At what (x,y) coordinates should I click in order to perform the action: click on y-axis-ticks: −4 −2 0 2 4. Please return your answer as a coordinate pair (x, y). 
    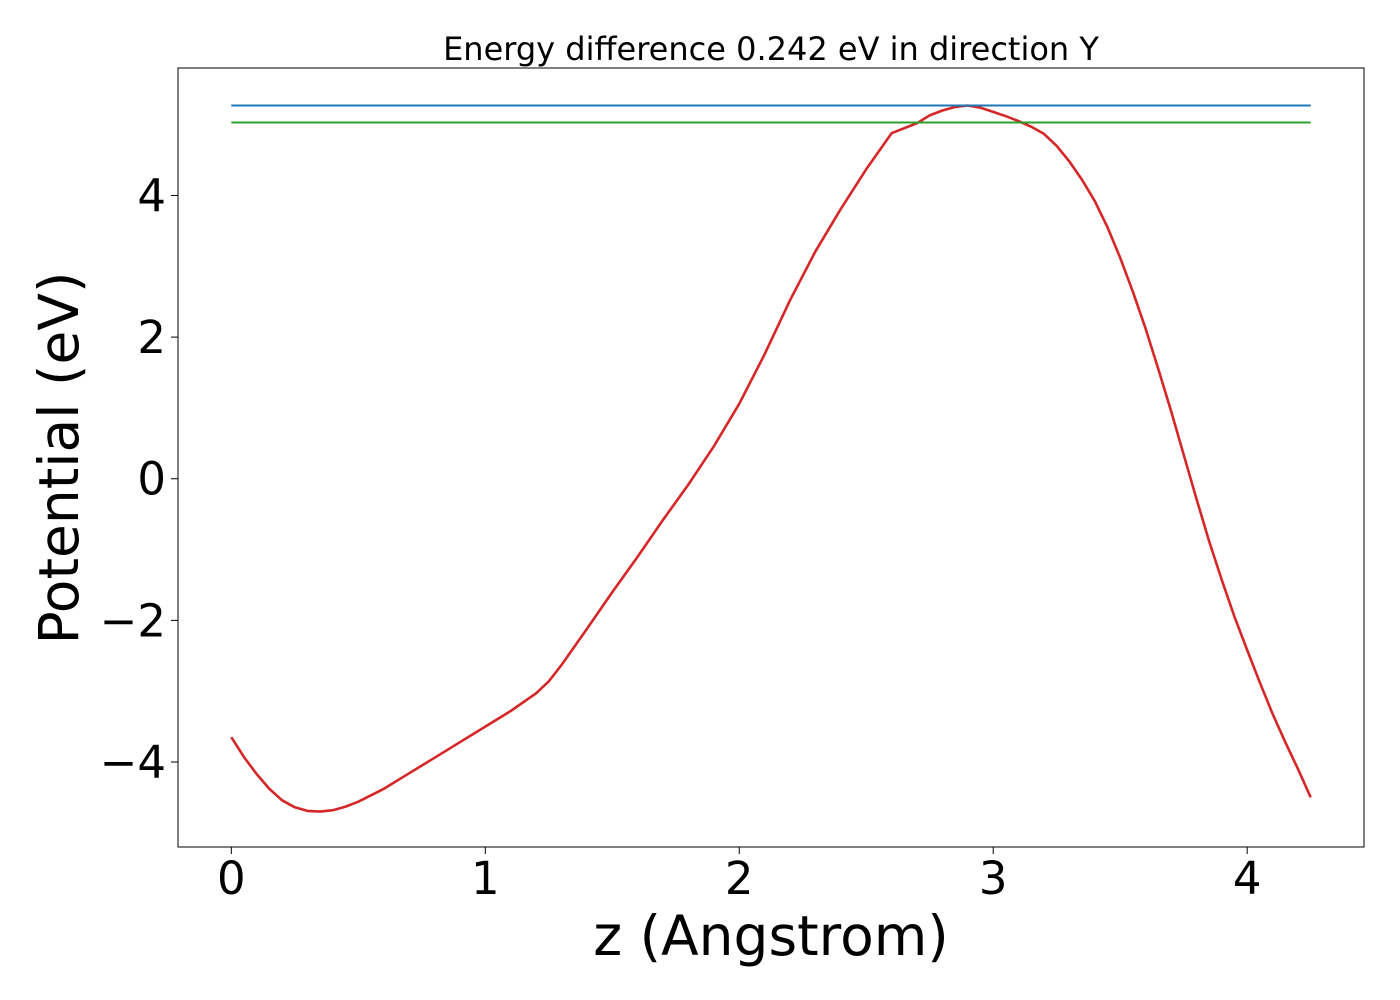
    Looking at the image, I should click on (139, 479).